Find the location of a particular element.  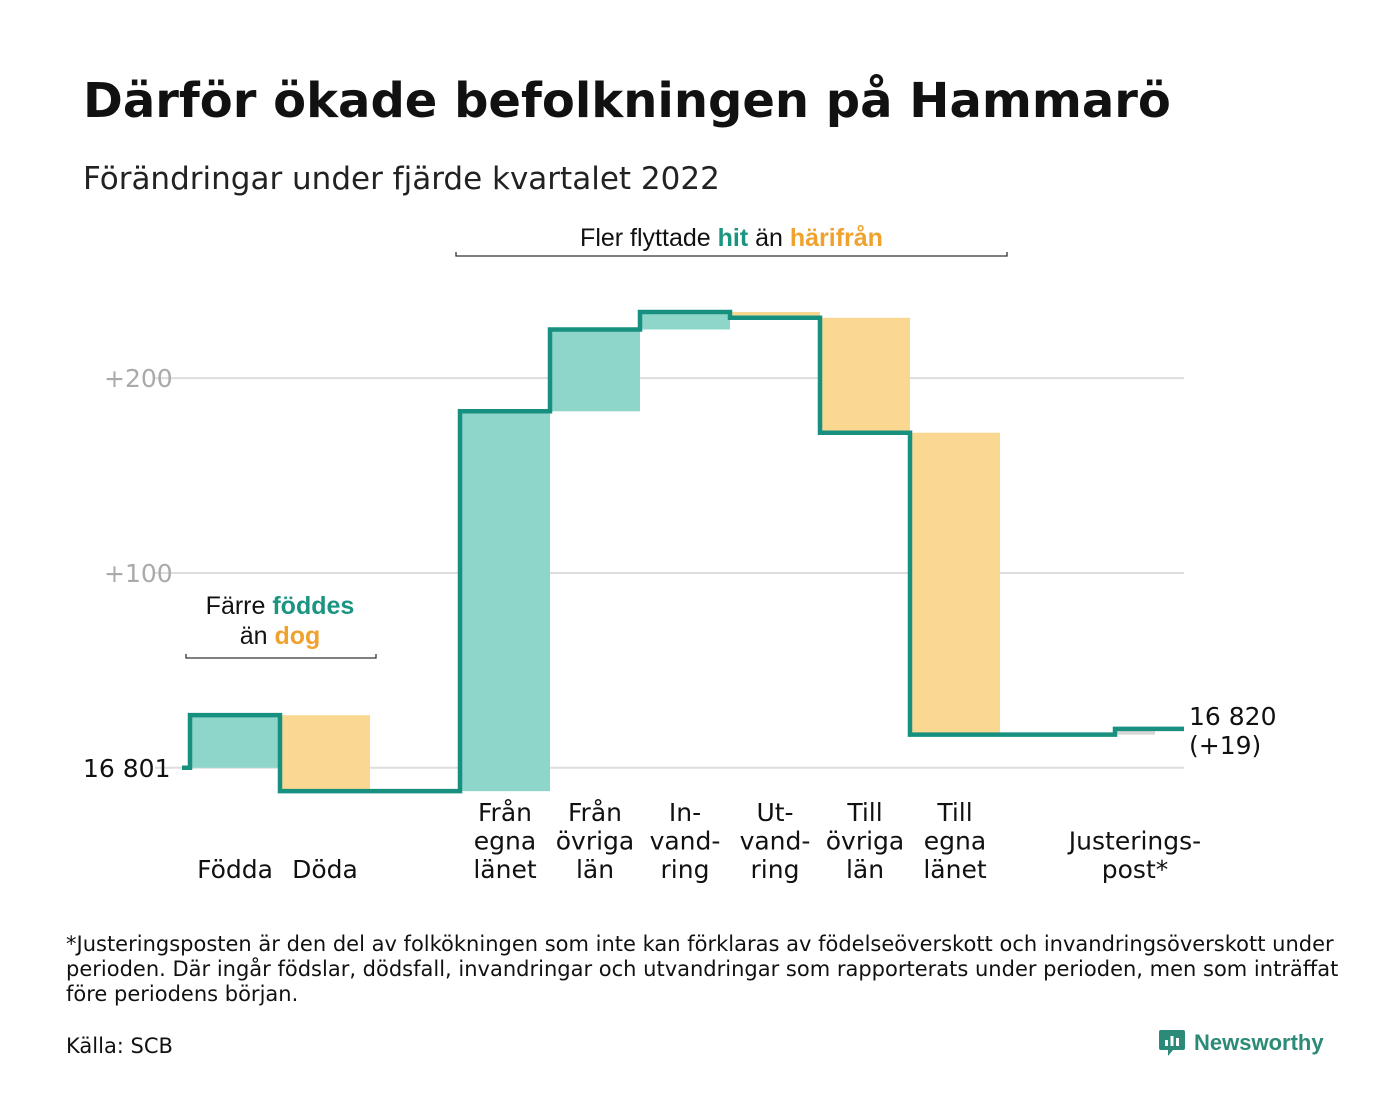

annotation-text-plain: Fler flyttade is located at coordinates (649, 238).